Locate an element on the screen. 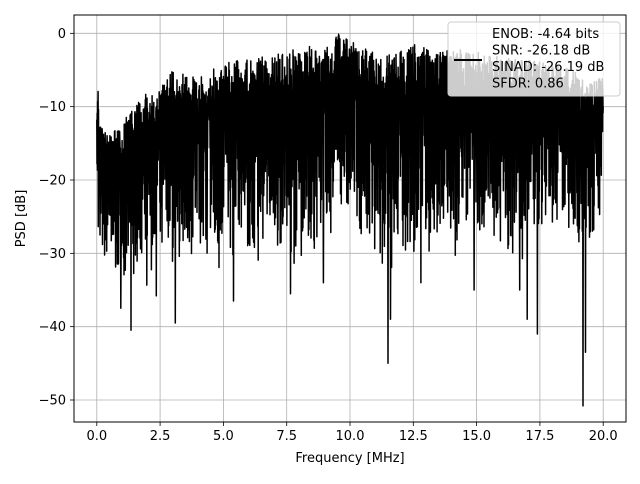  x-tick-label: 10.0 is located at coordinates (350, 436).